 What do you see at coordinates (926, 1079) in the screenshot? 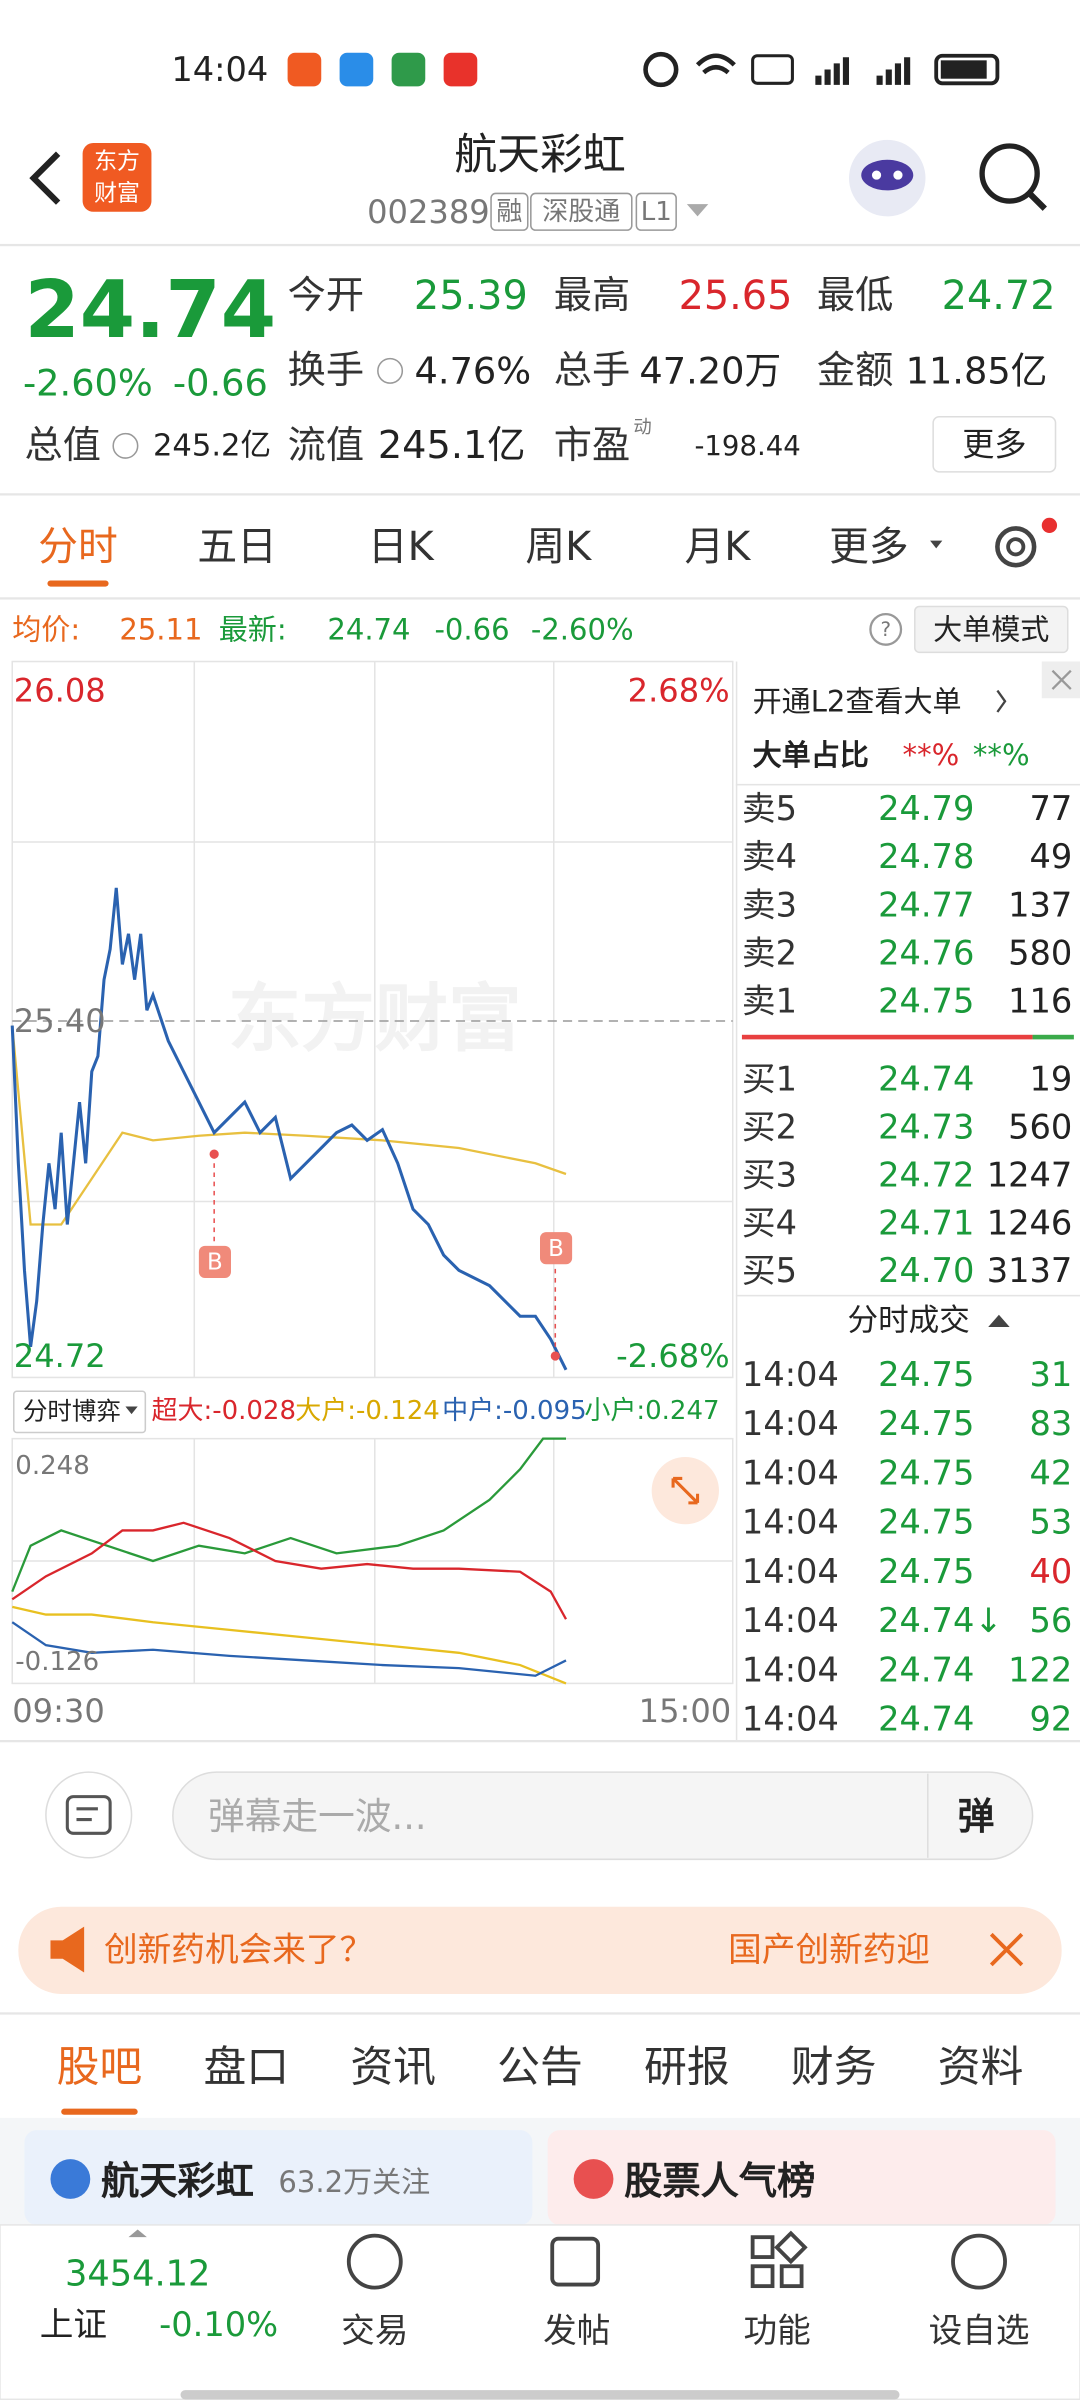
I see `row-price: 24.74` at bounding box center [926, 1079].